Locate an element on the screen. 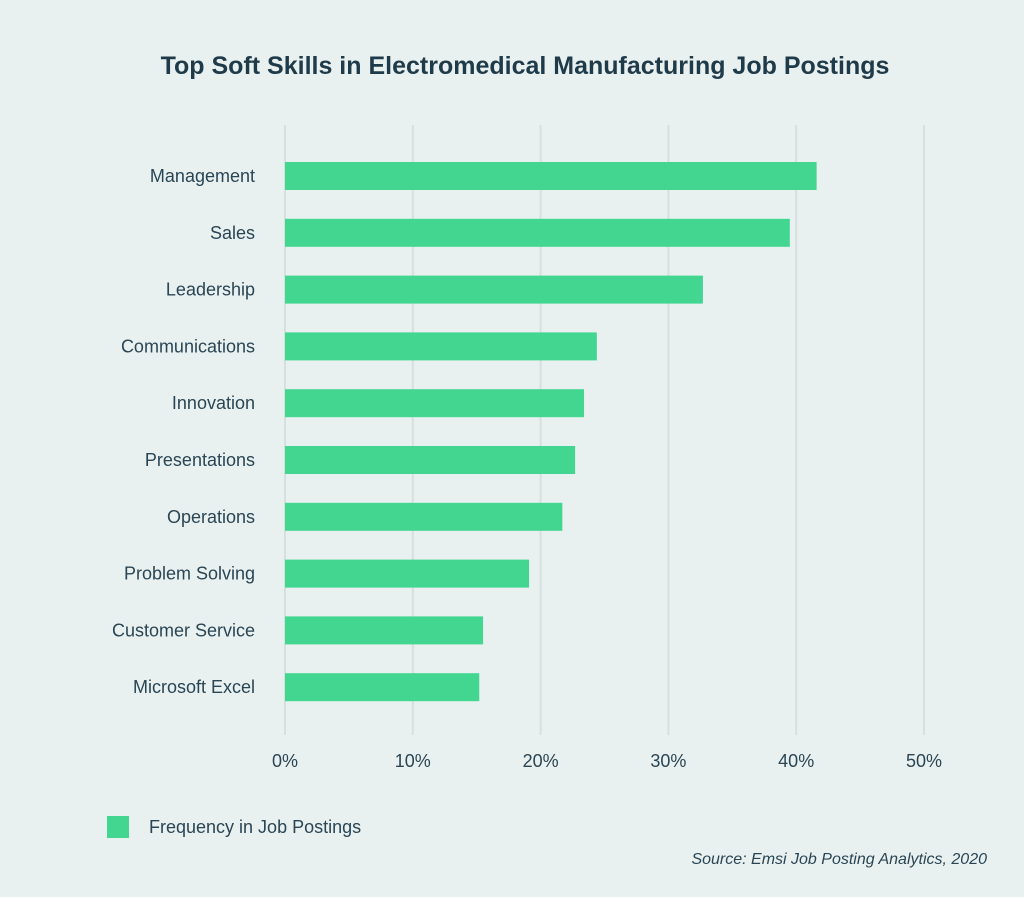  category-label: Microsoft Excel is located at coordinates (194, 687).